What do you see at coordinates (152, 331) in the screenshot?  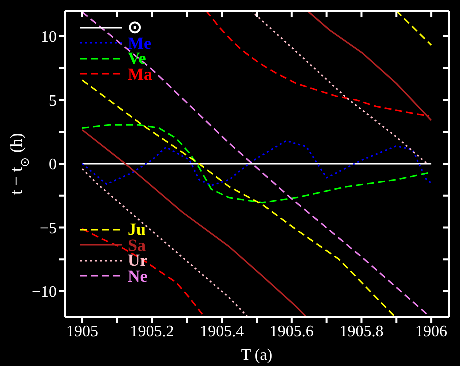 I see `x-tick-label: 1905.2` at bounding box center [152, 331].